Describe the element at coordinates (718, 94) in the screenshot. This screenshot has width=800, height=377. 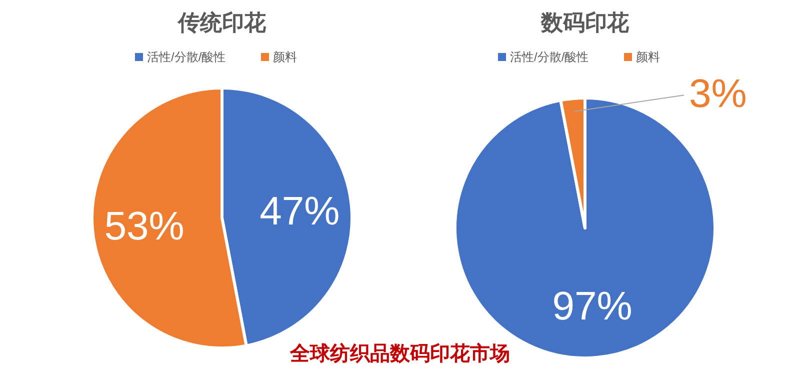
I see `data-label: 3%` at that location.